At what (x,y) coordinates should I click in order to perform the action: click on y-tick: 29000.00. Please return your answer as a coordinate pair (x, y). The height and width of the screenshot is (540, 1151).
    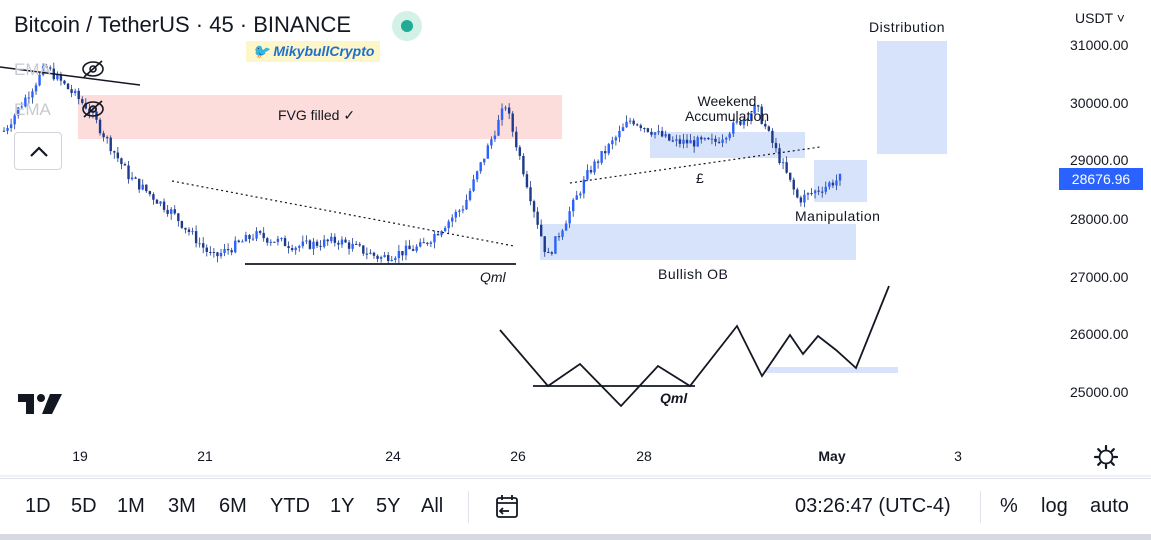
    Looking at the image, I should click on (1099, 160).